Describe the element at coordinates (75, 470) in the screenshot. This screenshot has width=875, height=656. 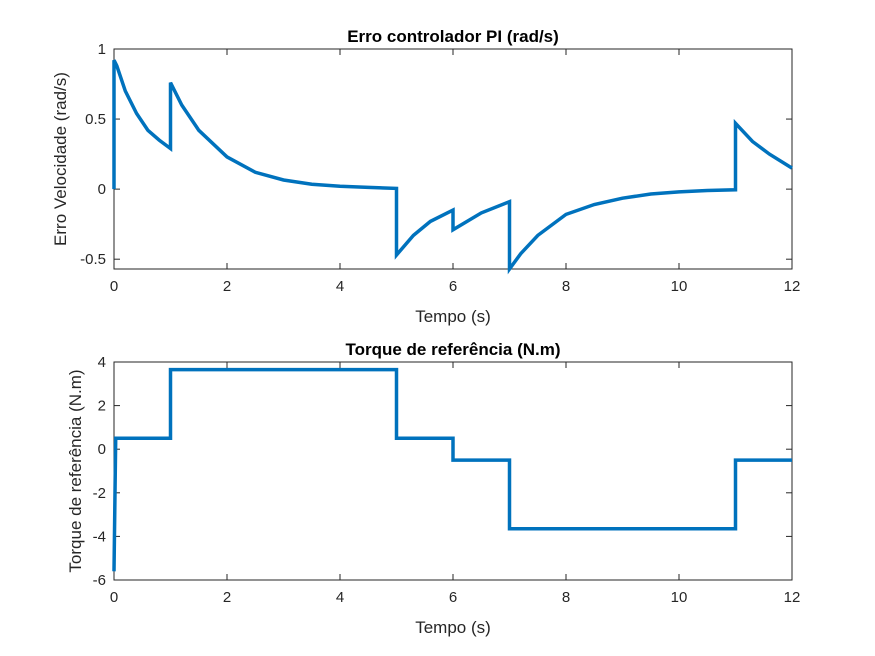
I see `y-axis-label: Torque de referência (N.m)` at that location.